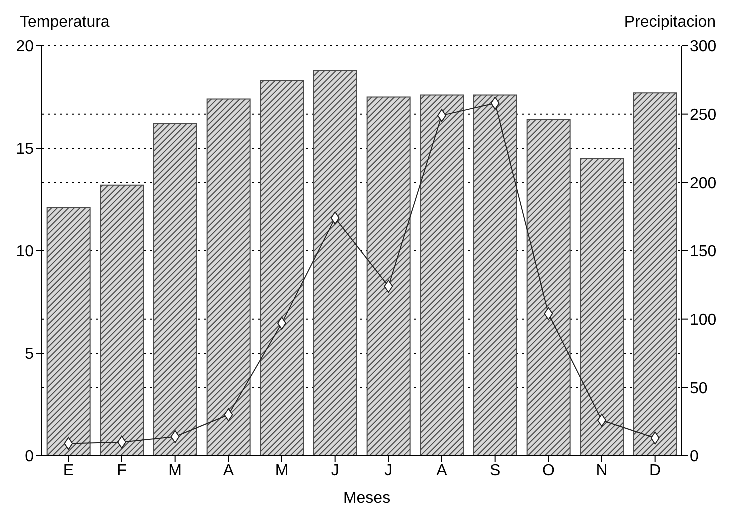  What do you see at coordinates (25, 252) in the screenshot?
I see `y-tick-label: 10` at bounding box center [25, 252].